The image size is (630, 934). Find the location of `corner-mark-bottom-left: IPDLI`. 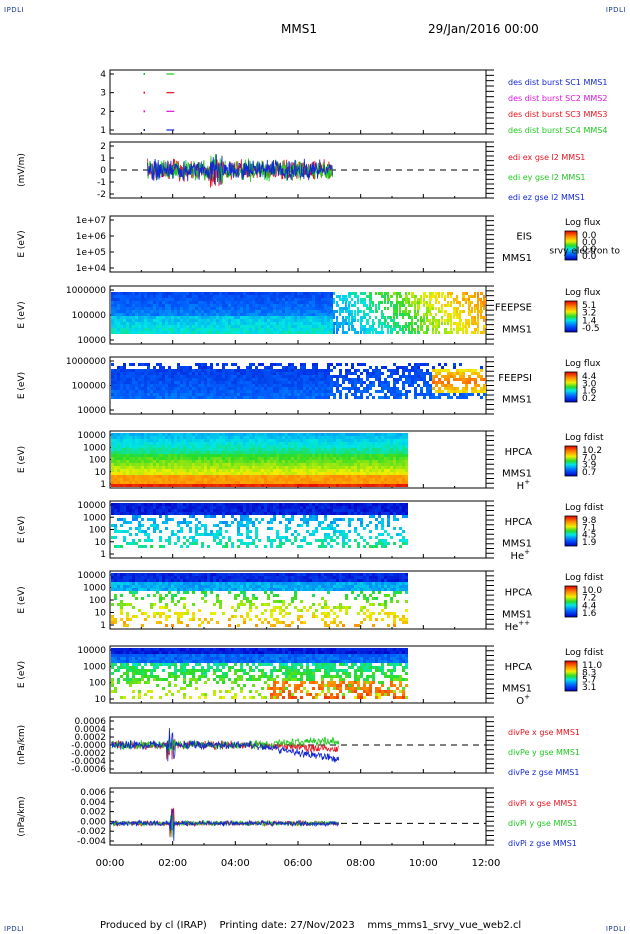

corner-mark-bottom-left: IPDLI is located at coordinates (14, 929).